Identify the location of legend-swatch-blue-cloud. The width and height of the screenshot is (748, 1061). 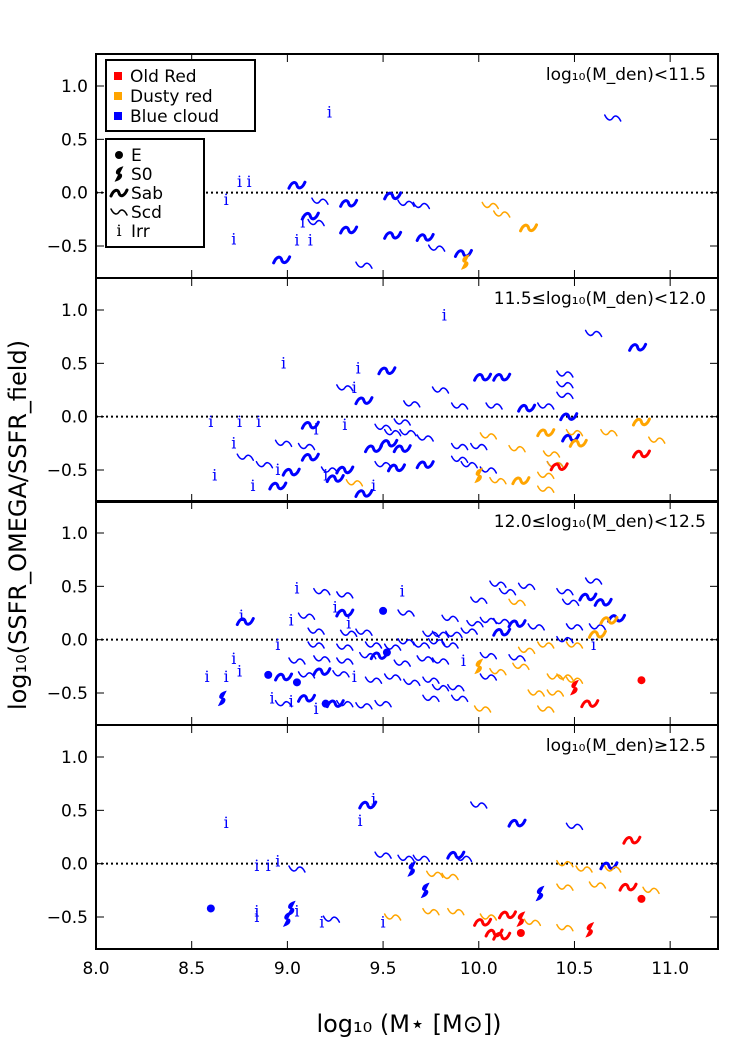
(118, 116).